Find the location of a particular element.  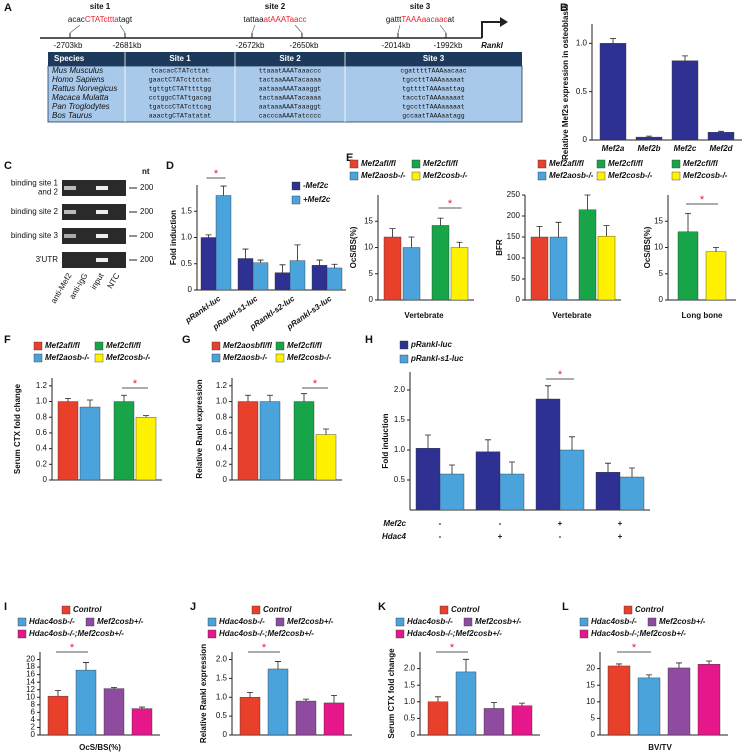

y-tick-label: 5 is located at coordinates (661, 273).